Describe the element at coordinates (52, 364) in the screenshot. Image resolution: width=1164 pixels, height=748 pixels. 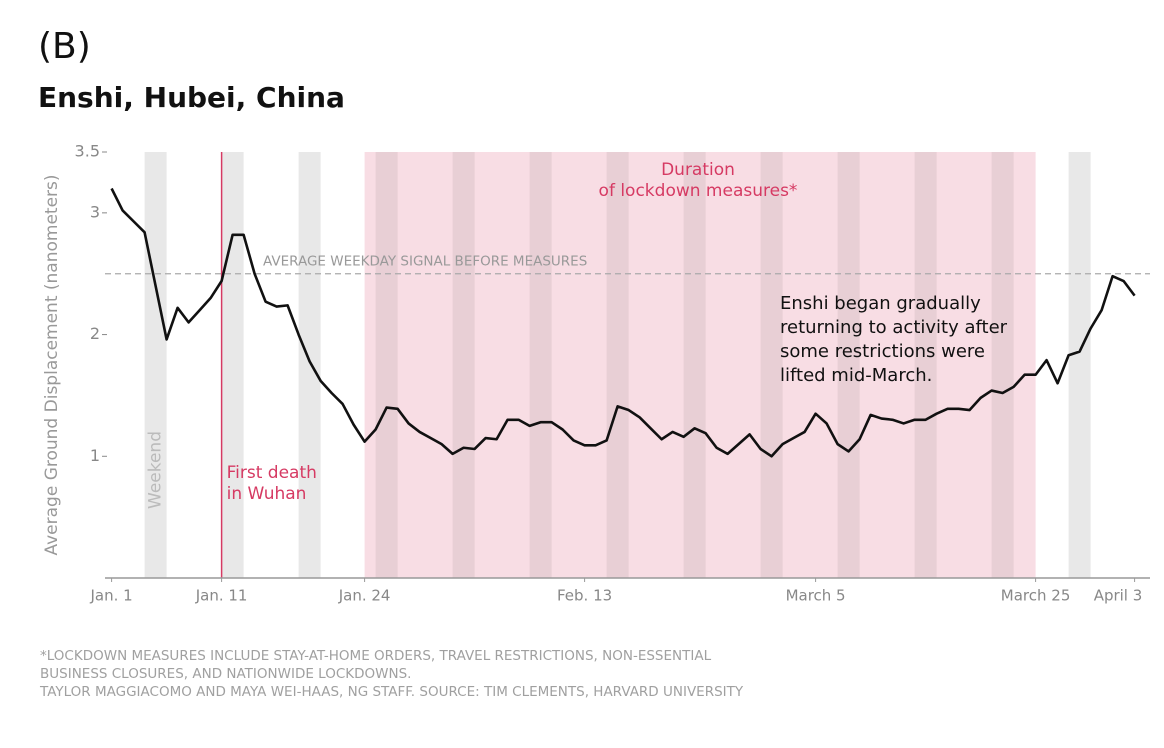
I see `y-axis-label: Average Ground Displacement (nanometers)` at that location.